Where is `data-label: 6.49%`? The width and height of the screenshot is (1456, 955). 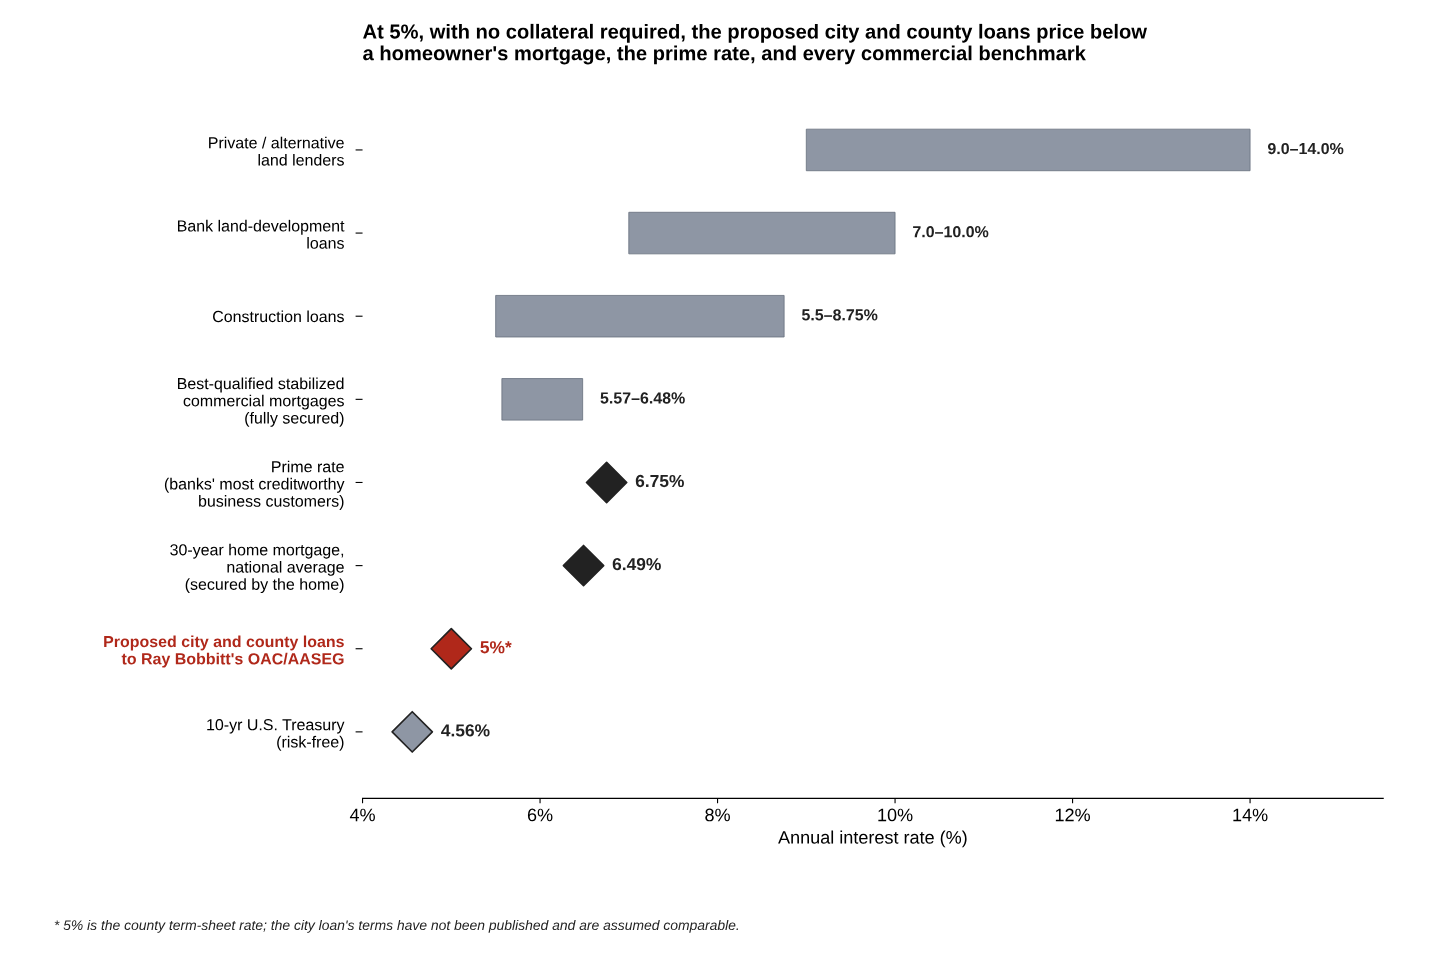 data-label: 6.49% is located at coordinates (636, 564).